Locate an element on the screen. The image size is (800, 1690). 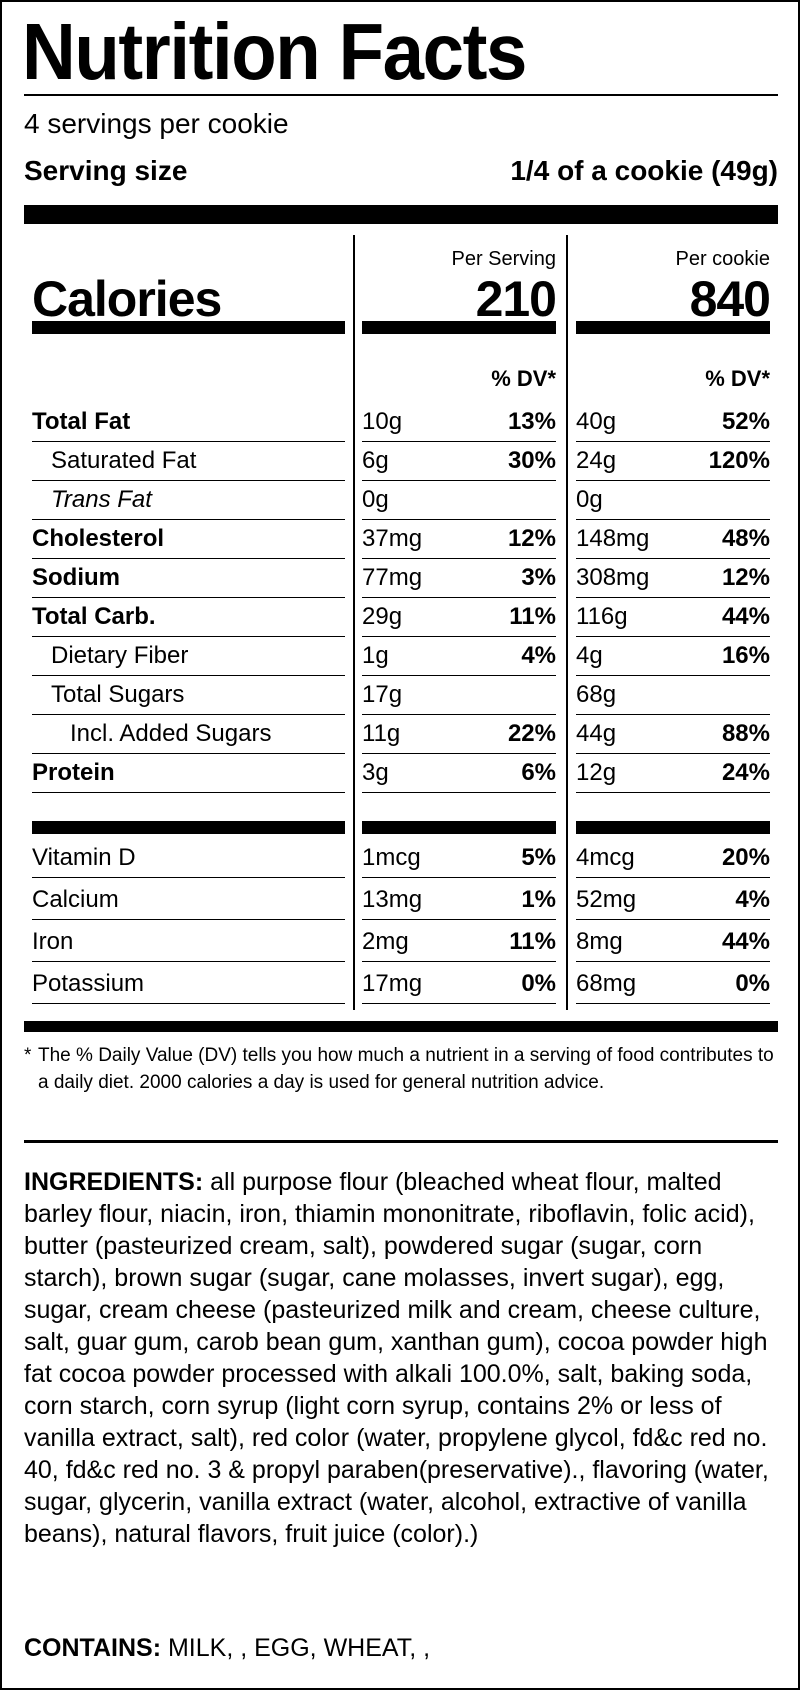
nutrient-name: Dietary Fiber is located at coordinates (120, 655).